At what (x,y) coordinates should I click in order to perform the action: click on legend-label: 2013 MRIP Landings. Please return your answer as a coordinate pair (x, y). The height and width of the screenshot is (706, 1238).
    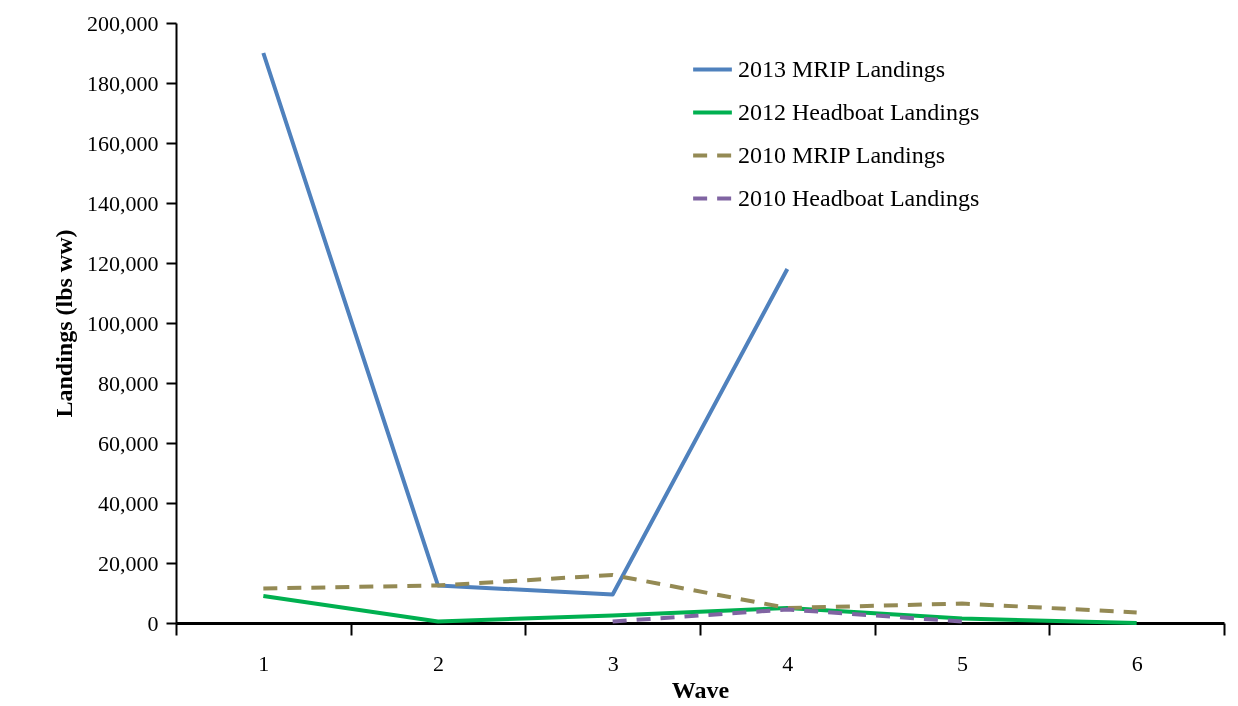
    Looking at the image, I should click on (842, 68).